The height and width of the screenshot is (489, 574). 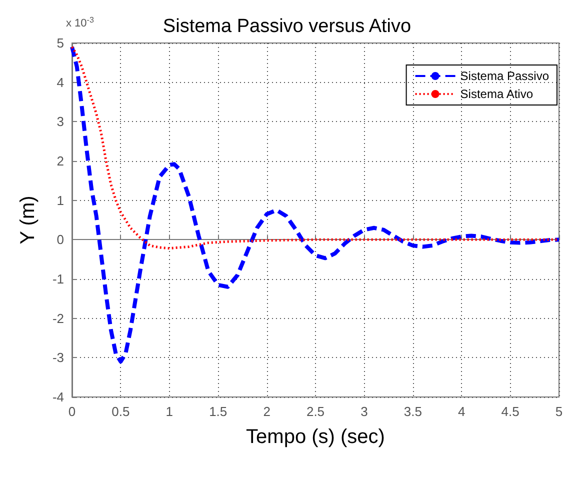 I want to click on legend-label: Sistema Passivo, so click(x=505, y=76).